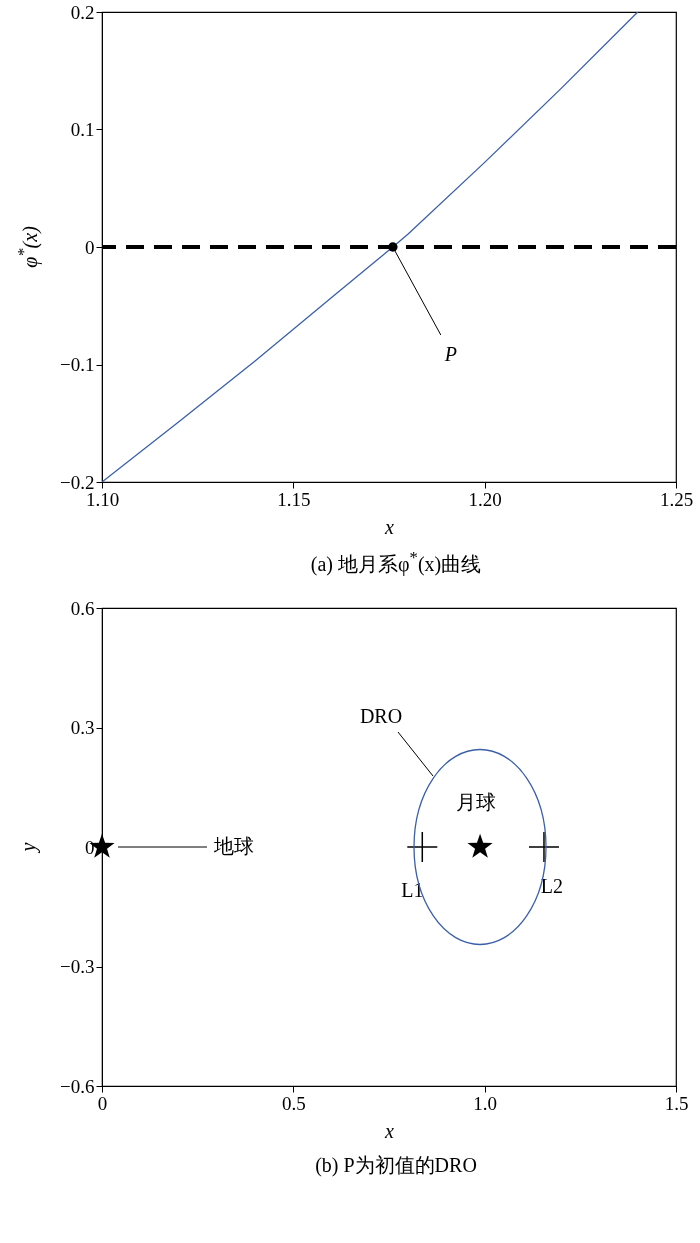 The height and width of the screenshot is (1243, 700). What do you see at coordinates (412, 889) in the screenshot?
I see `series-label: L1` at bounding box center [412, 889].